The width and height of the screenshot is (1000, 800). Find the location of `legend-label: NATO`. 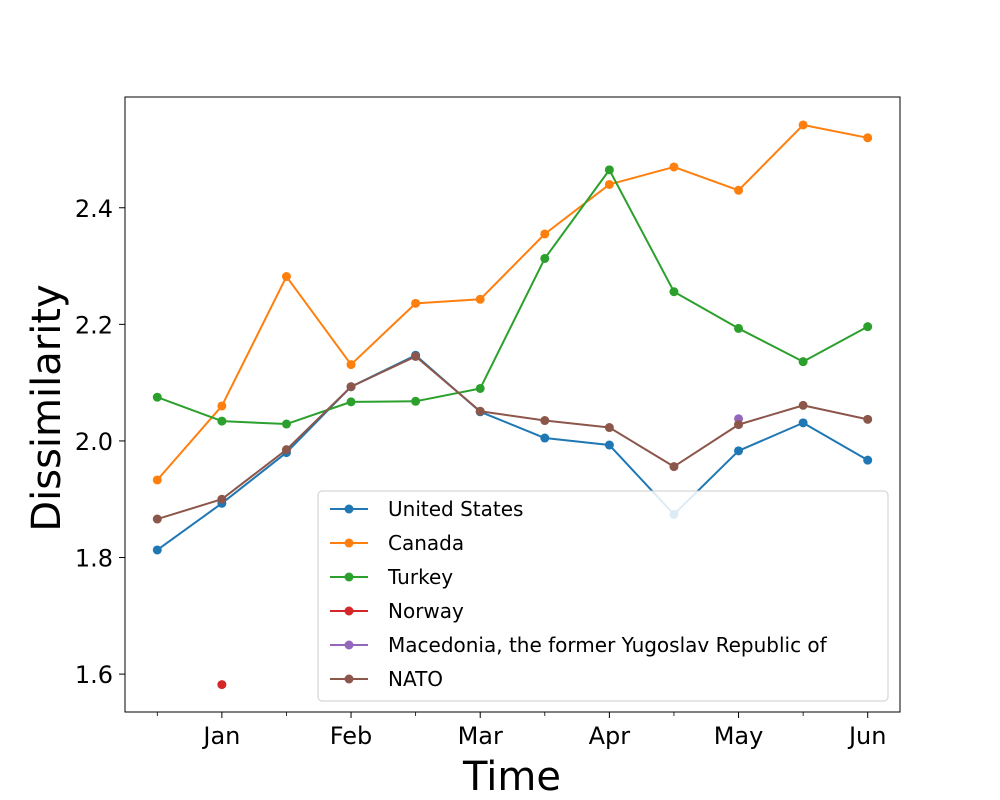

legend-label: NATO is located at coordinates (415, 679).